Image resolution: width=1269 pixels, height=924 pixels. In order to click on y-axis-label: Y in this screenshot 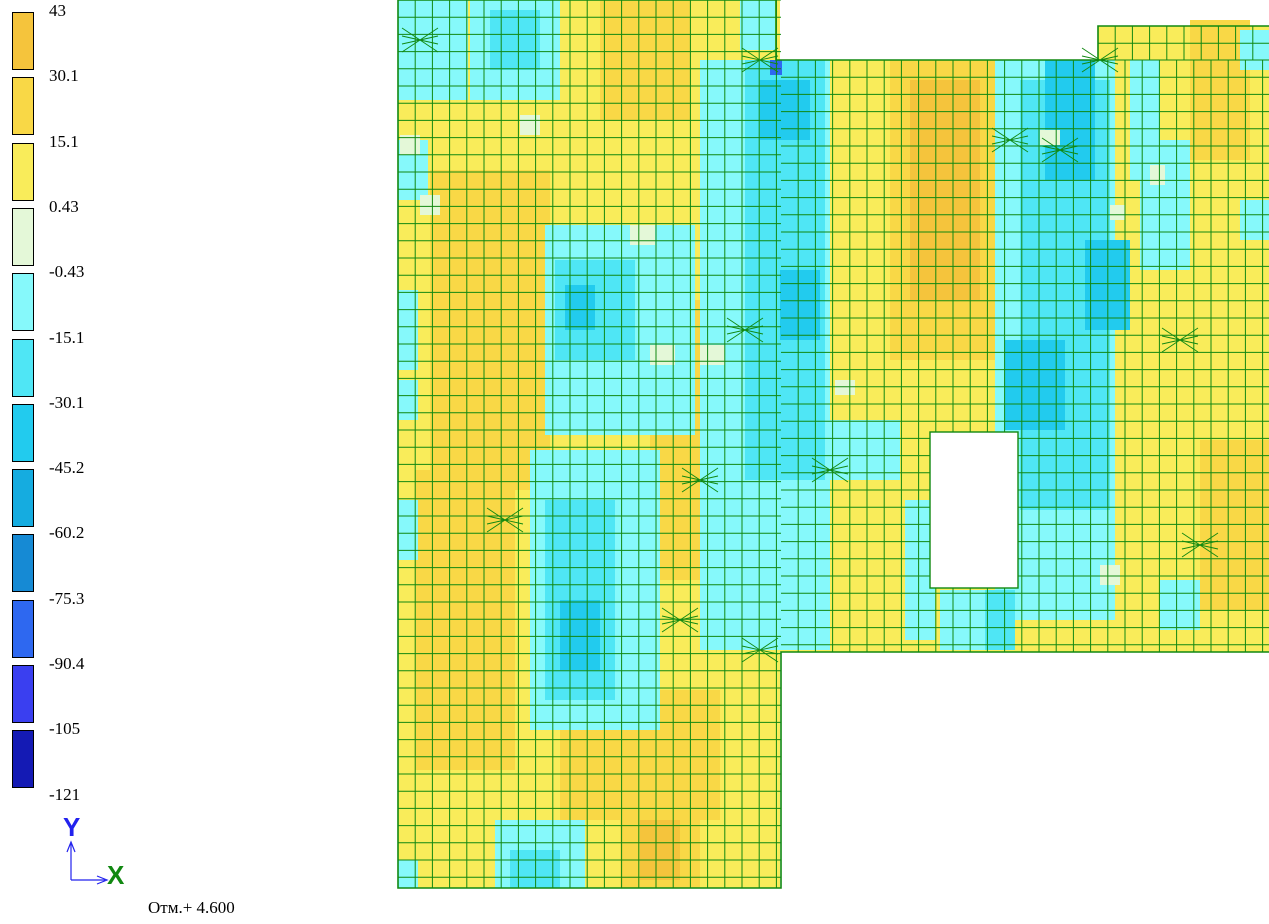, I will do `click(71, 827)`.